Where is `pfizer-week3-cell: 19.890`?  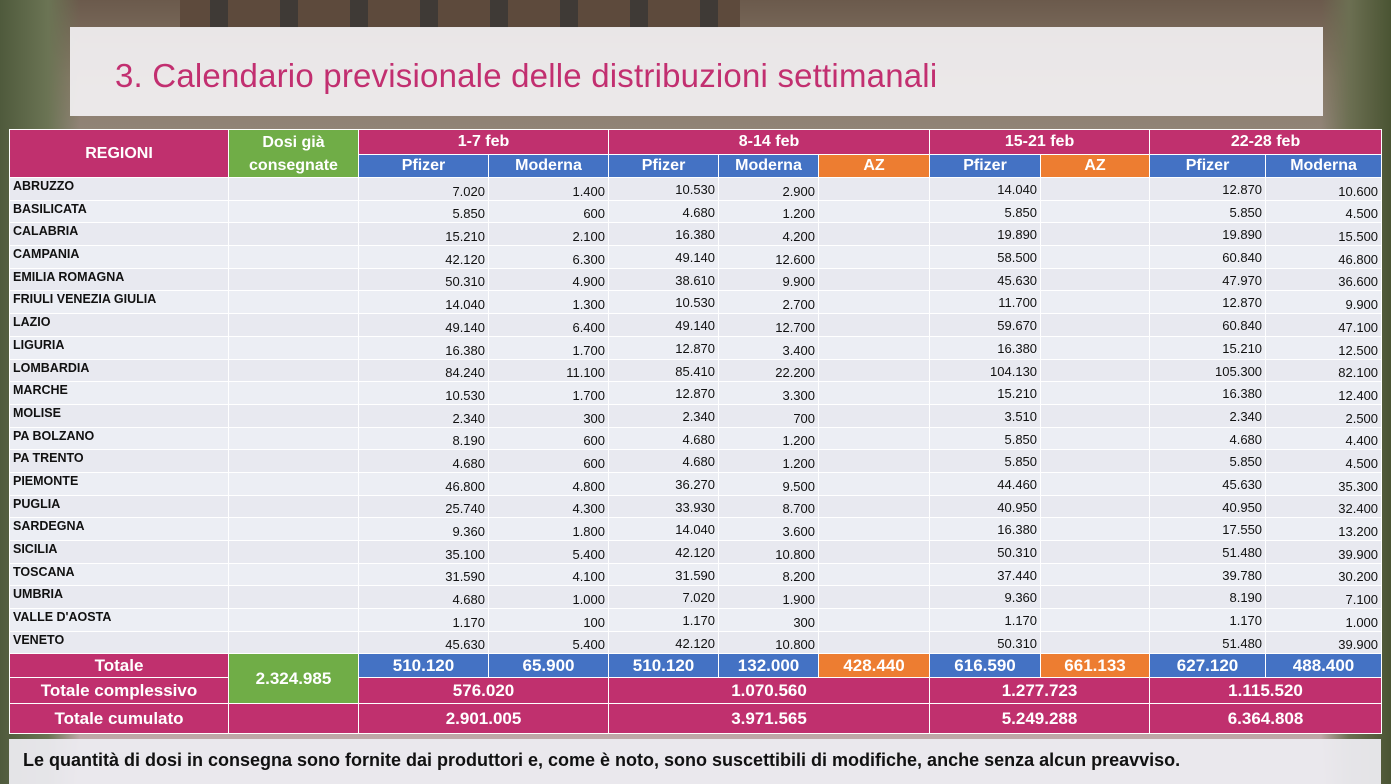
pfizer-week3-cell: 19.890 is located at coordinates (985, 234).